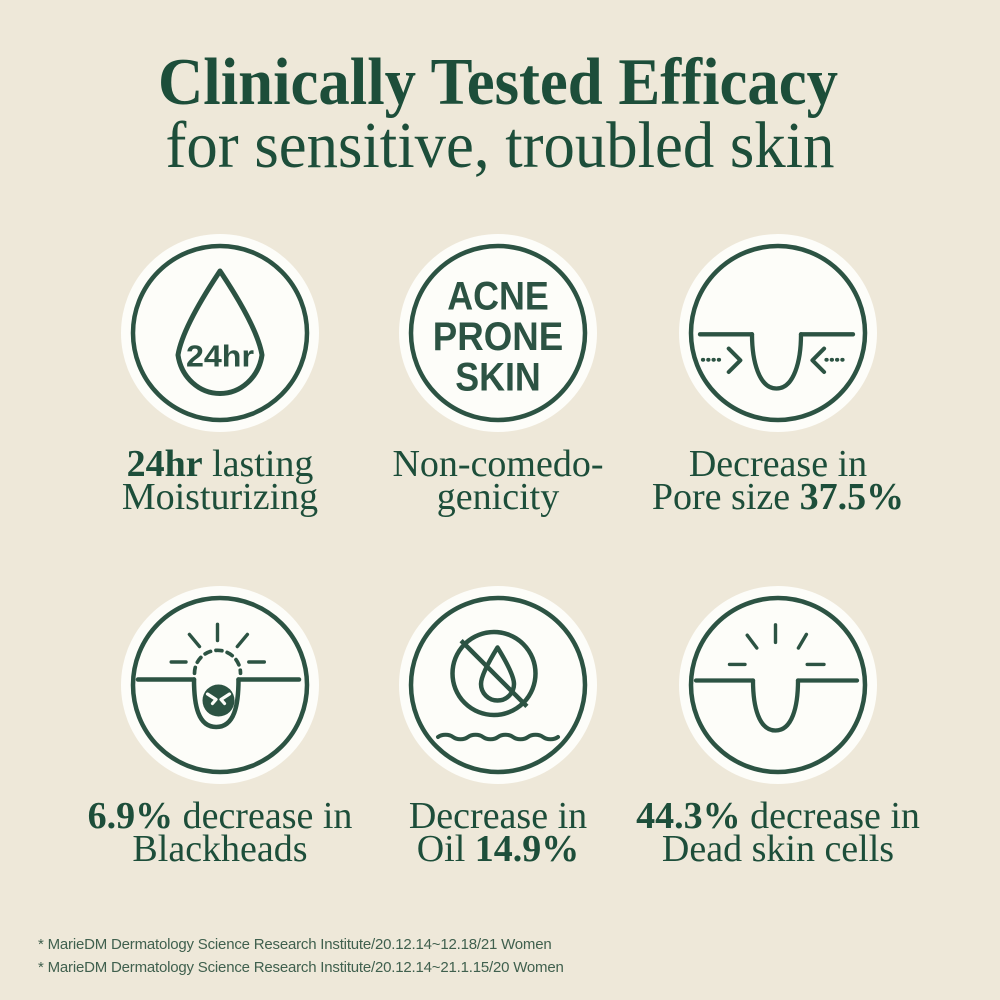 The width and height of the screenshot is (1000, 1000). I want to click on svg-text: SKIN, so click(498, 378).